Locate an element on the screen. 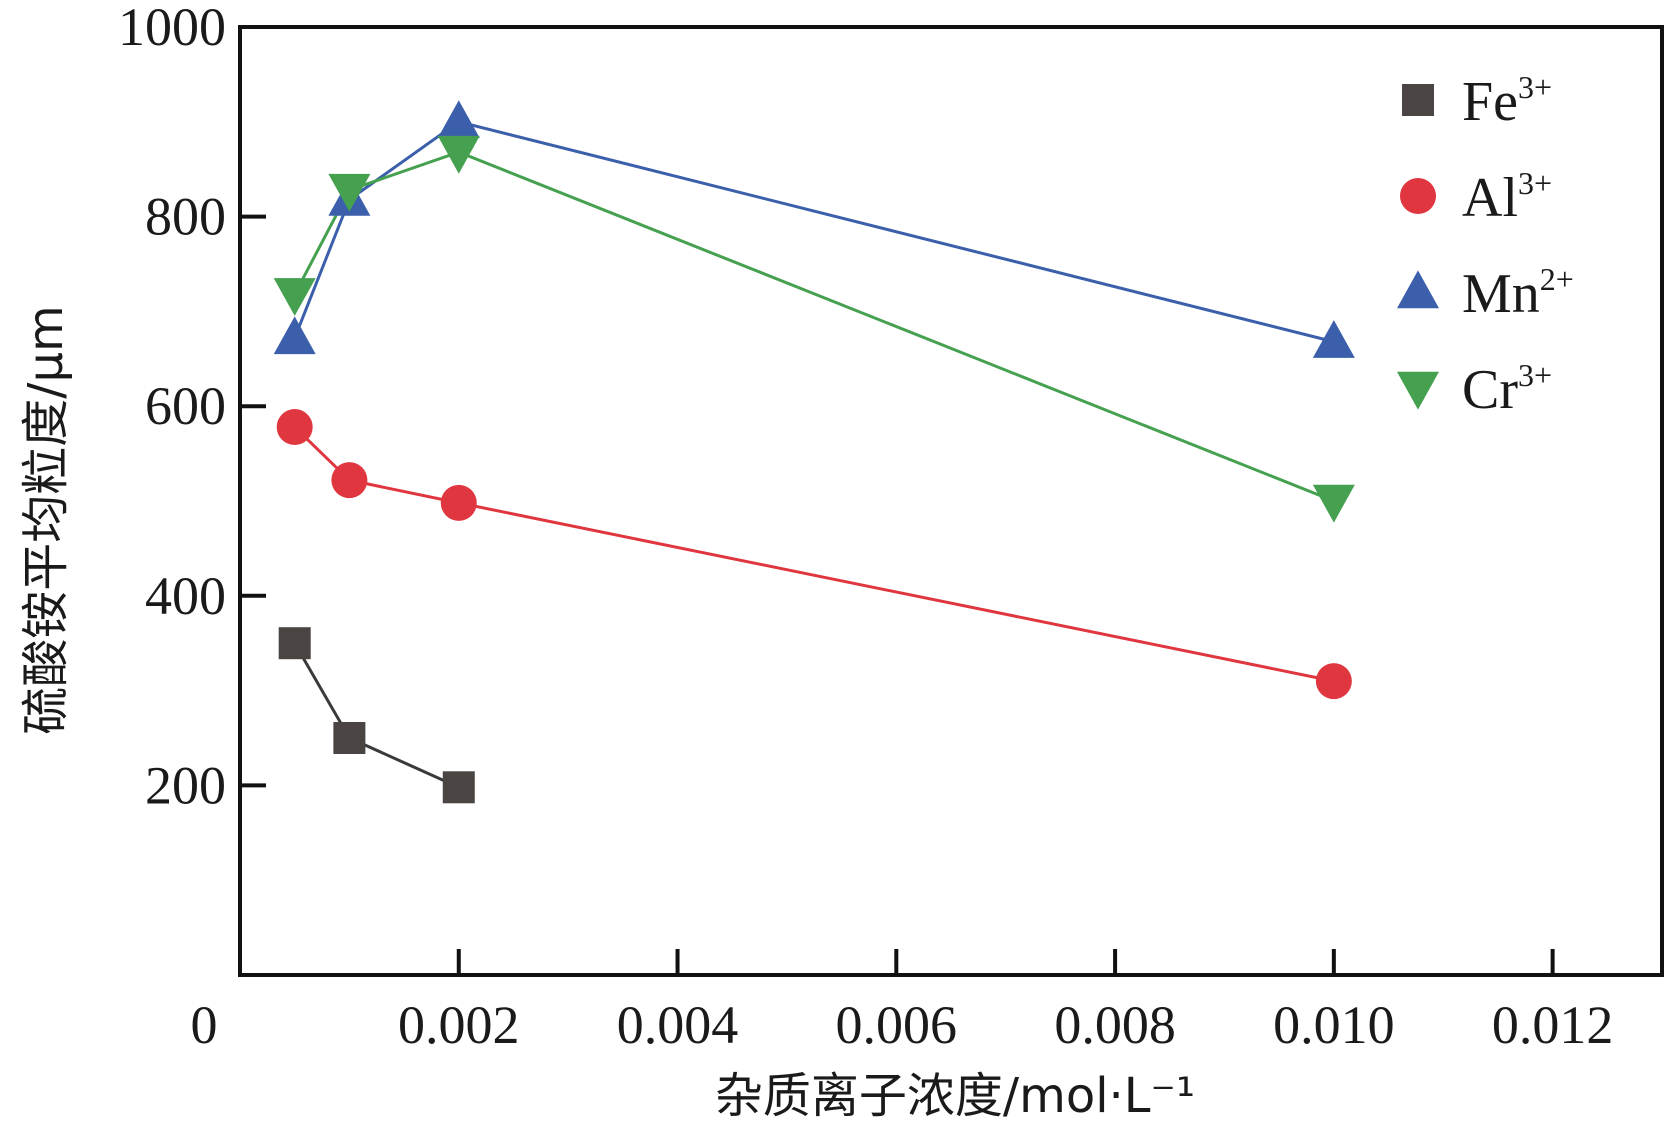 The height and width of the screenshot is (1139, 1674). x-tick-label: 0 is located at coordinates (204, 1025).